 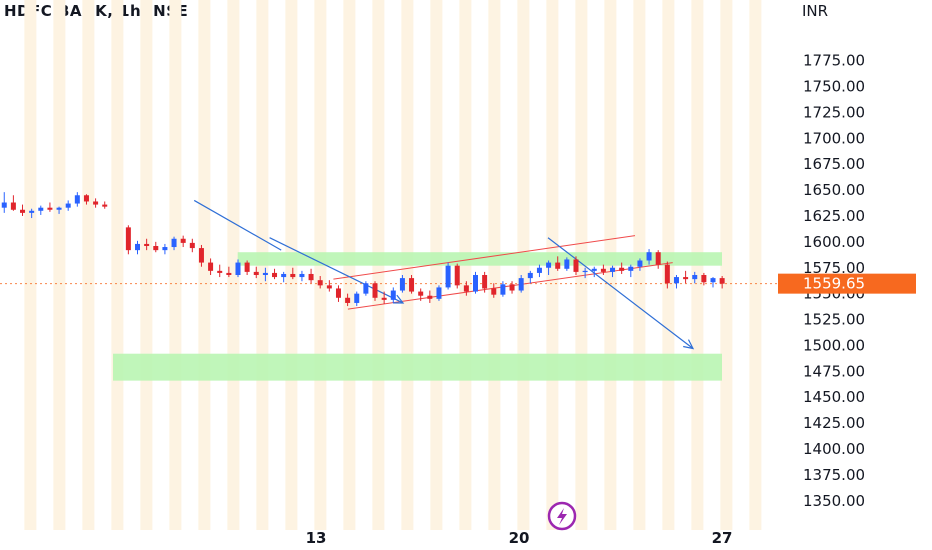 I want to click on projection-line-arrowhead, so click(x=689, y=344).